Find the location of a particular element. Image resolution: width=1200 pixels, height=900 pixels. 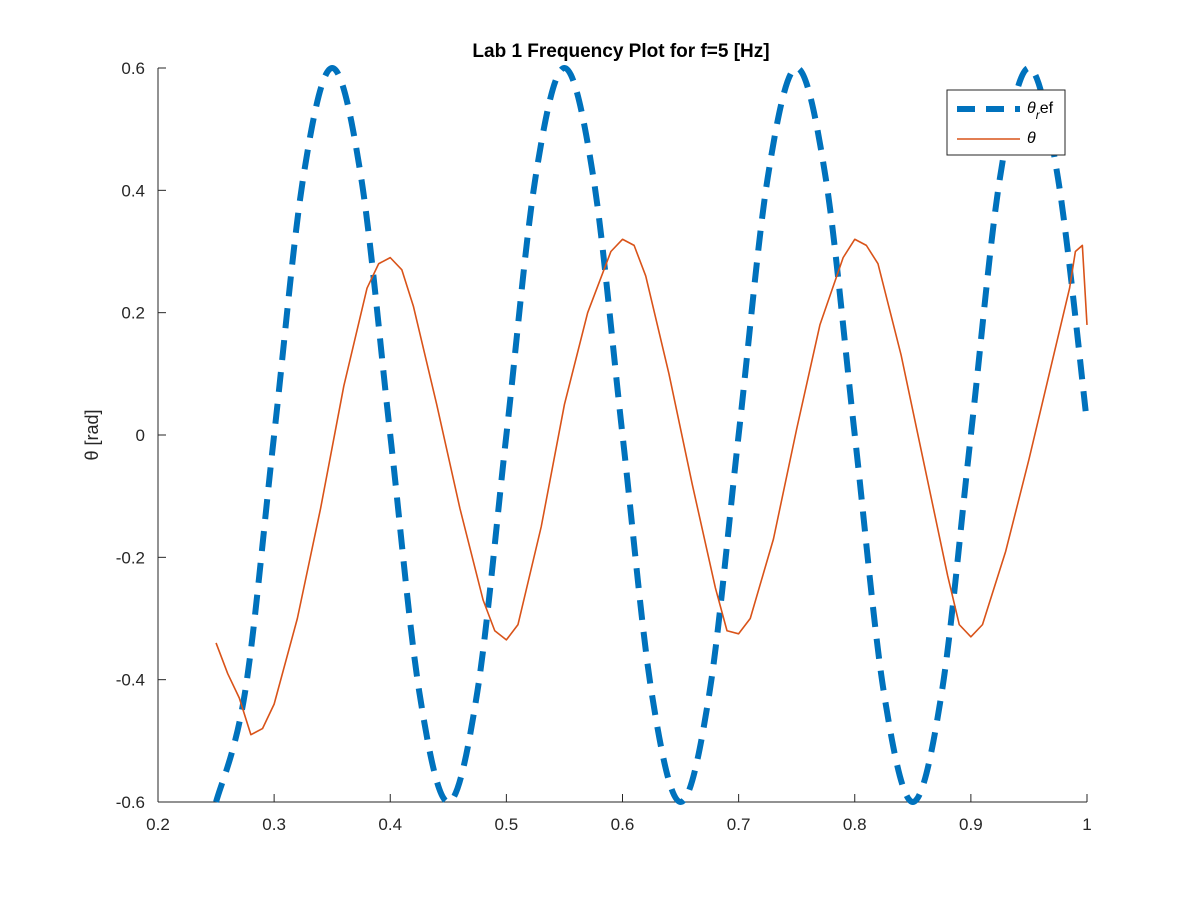

x-tick-label: 0.2 is located at coordinates (158, 824).